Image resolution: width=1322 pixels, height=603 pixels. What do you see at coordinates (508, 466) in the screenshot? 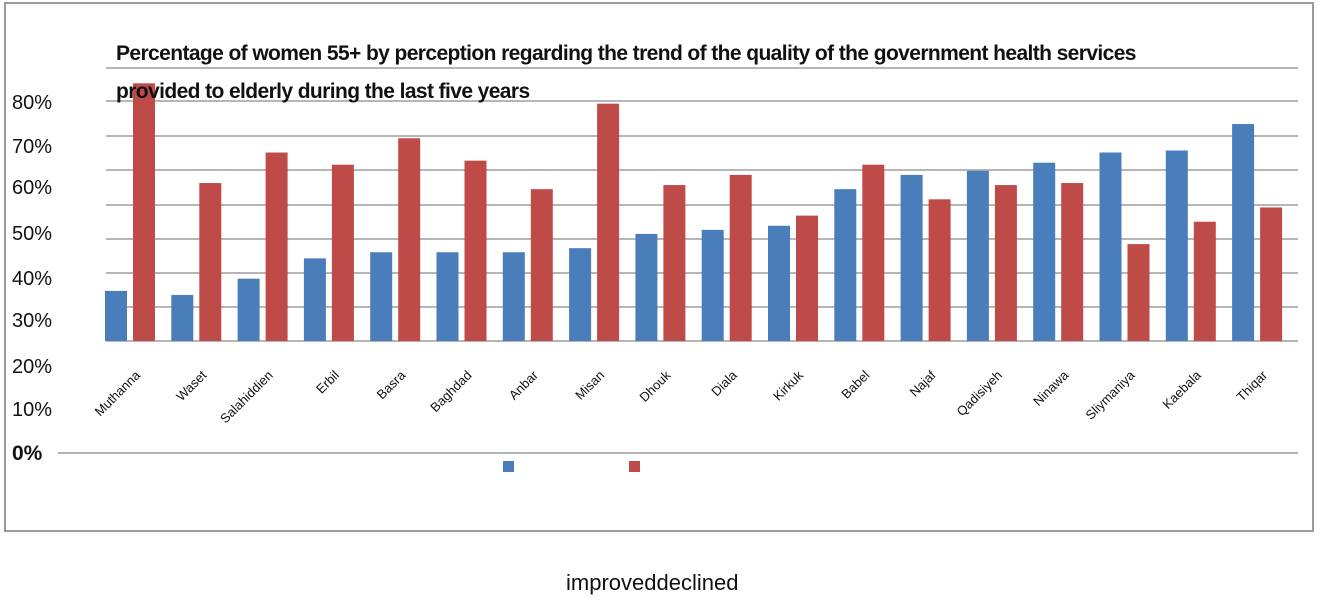
I see `legend-swatch-improved` at bounding box center [508, 466].